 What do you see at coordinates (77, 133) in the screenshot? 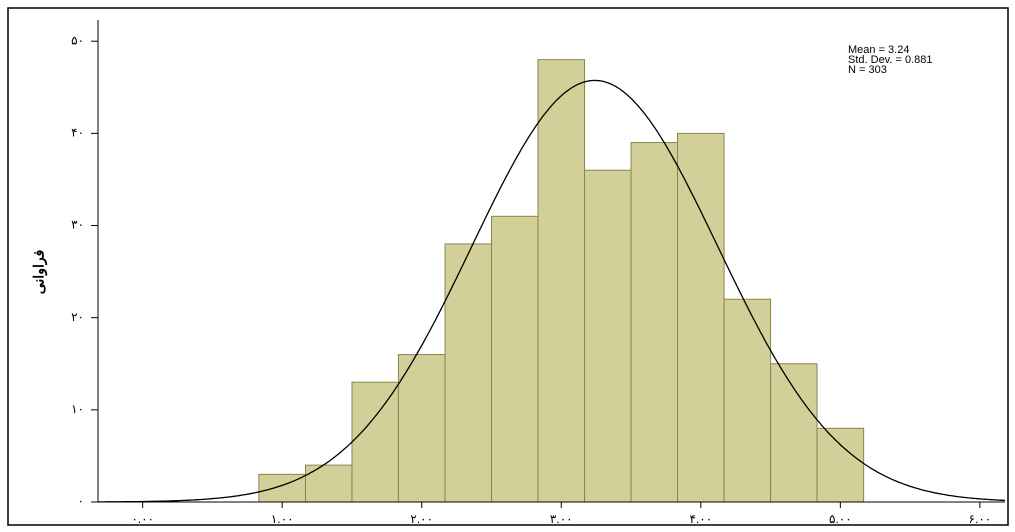
I see `y-tick-label: ۴۰` at bounding box center [77, 133].